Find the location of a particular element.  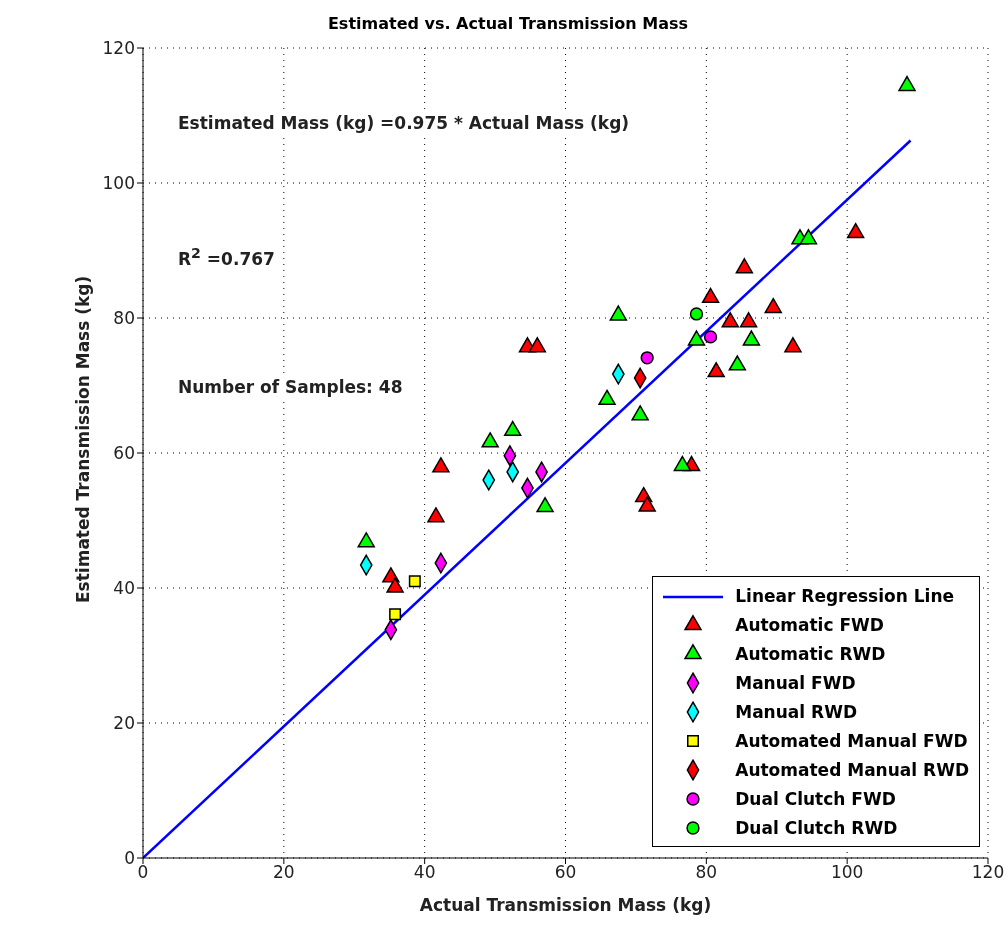

x-tick-label: 120 is located at coordinates (988, 872).